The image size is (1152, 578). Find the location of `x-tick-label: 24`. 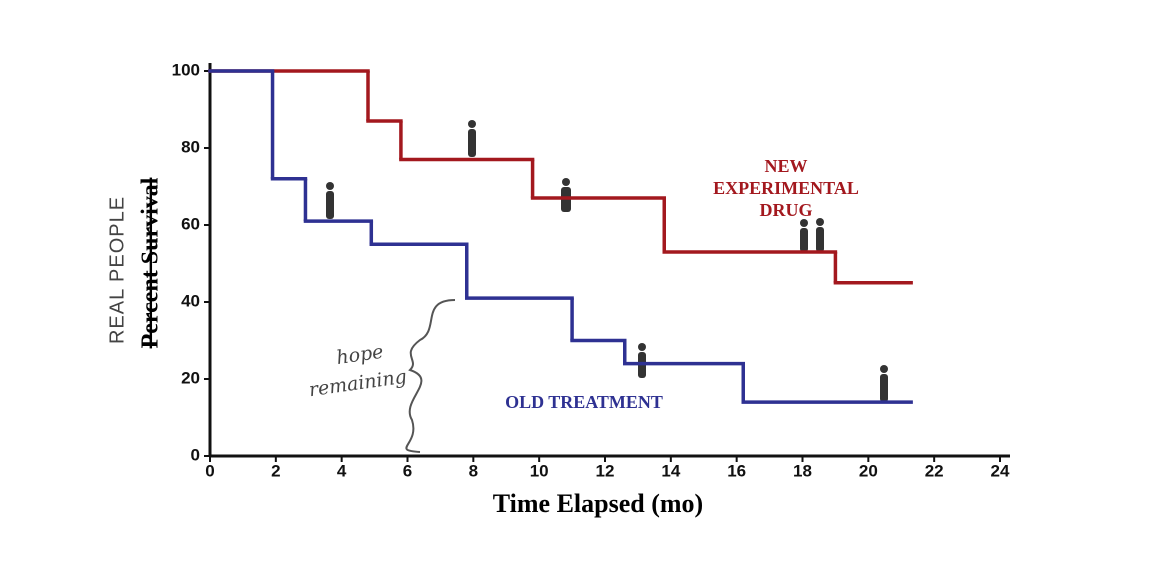

x-tick-label: 24 is located at coordinates (1000, 470).